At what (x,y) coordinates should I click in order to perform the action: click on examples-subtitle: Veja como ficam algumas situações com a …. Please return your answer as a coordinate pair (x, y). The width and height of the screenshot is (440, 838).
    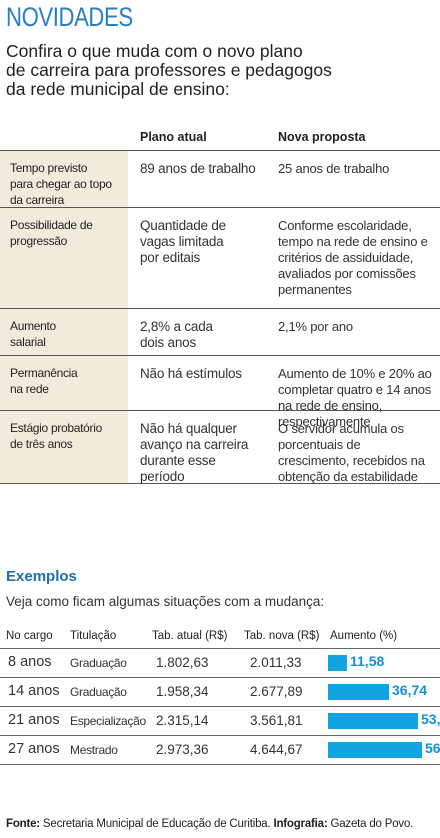
    Looking at the image, I should click on (165, 601).